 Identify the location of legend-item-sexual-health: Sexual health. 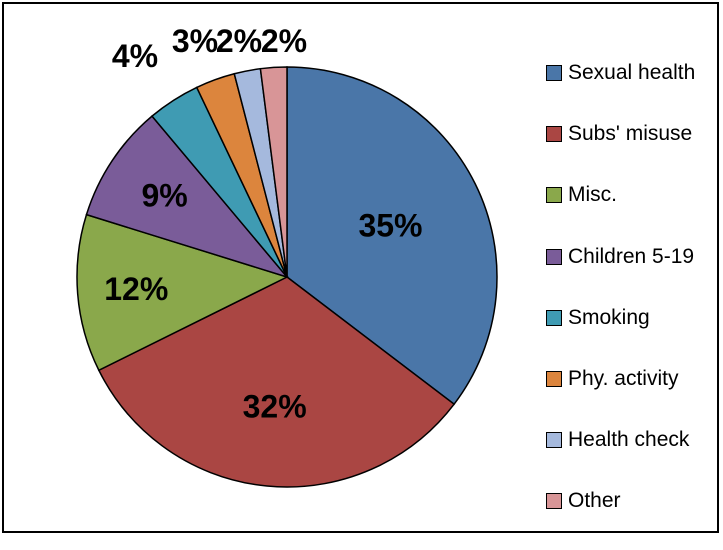
(631, 73).